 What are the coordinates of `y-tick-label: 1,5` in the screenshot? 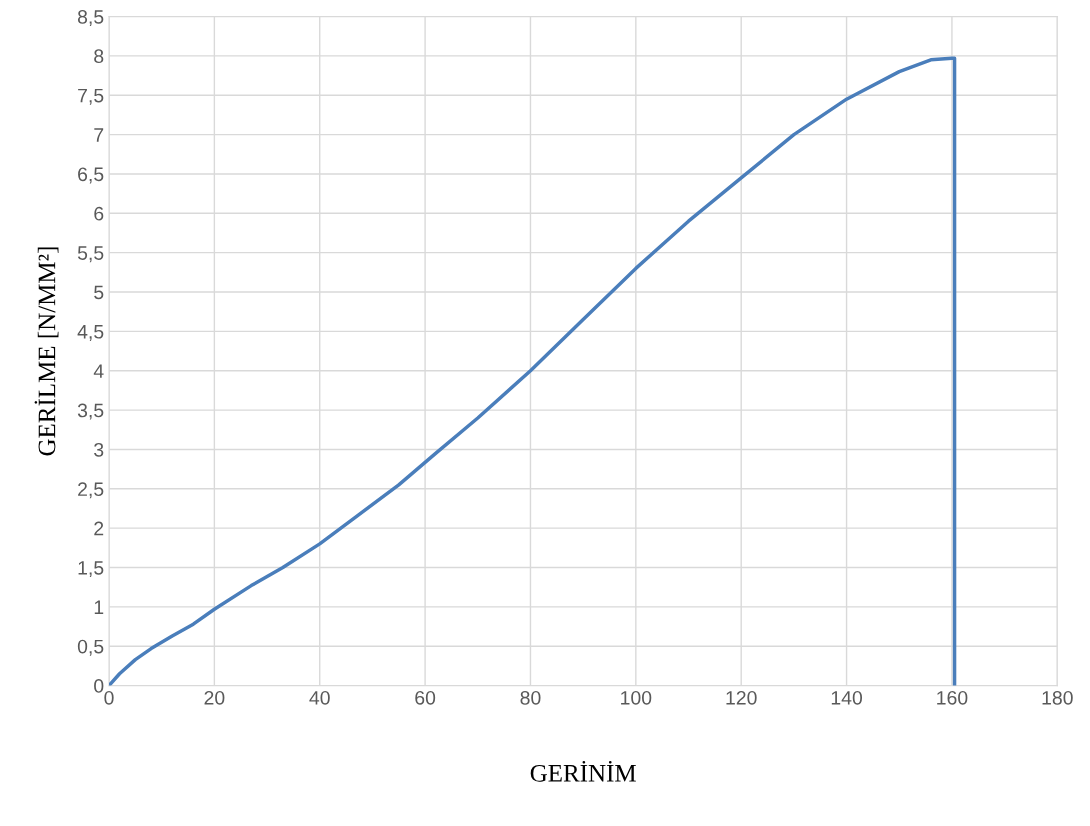 It's located at (91, 569).